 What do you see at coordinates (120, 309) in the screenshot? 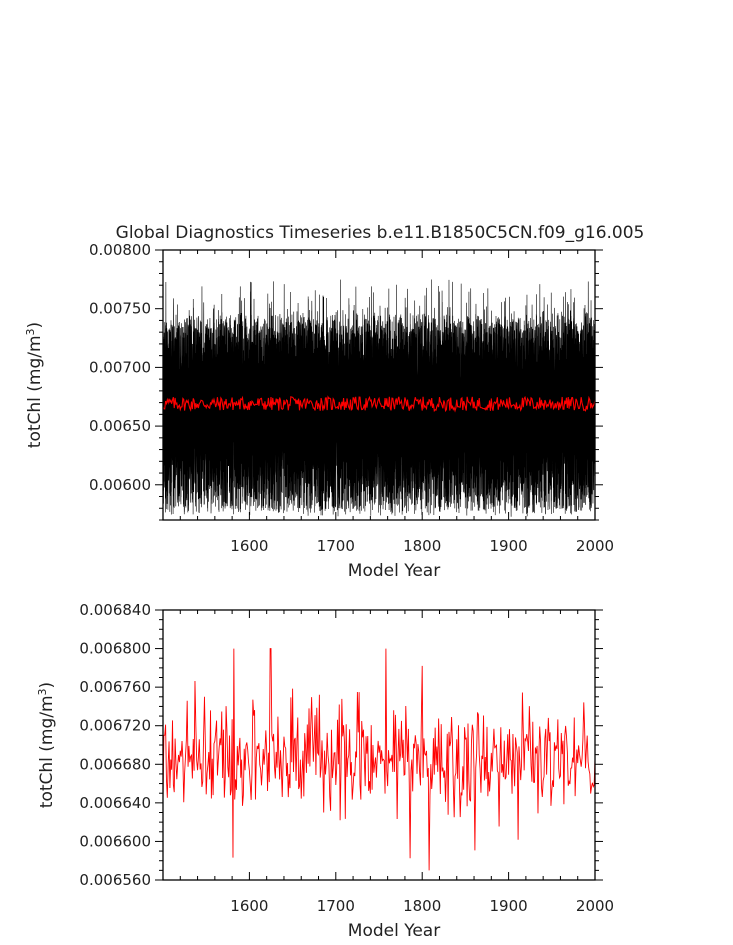
I see `y-tick-label: 0.00750` at bounding box center [120, 309].